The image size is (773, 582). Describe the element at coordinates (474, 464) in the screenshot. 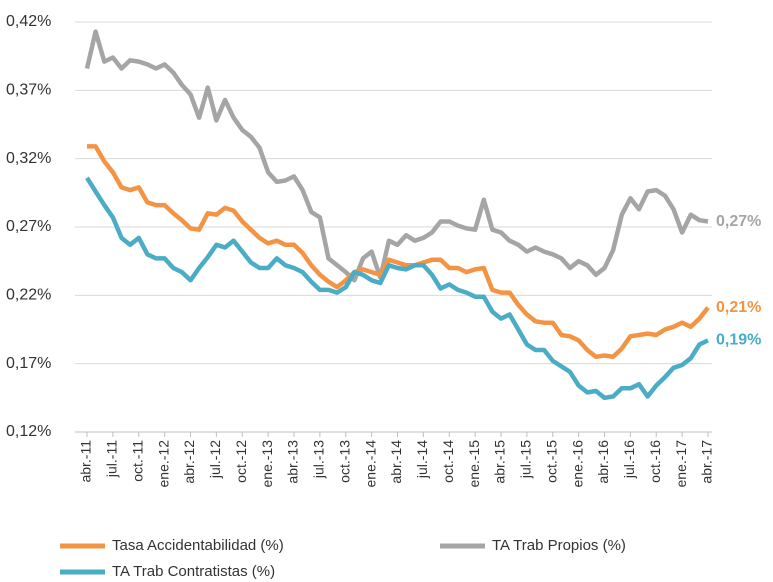

I see `x-tick-label: ene.-15` at that location.